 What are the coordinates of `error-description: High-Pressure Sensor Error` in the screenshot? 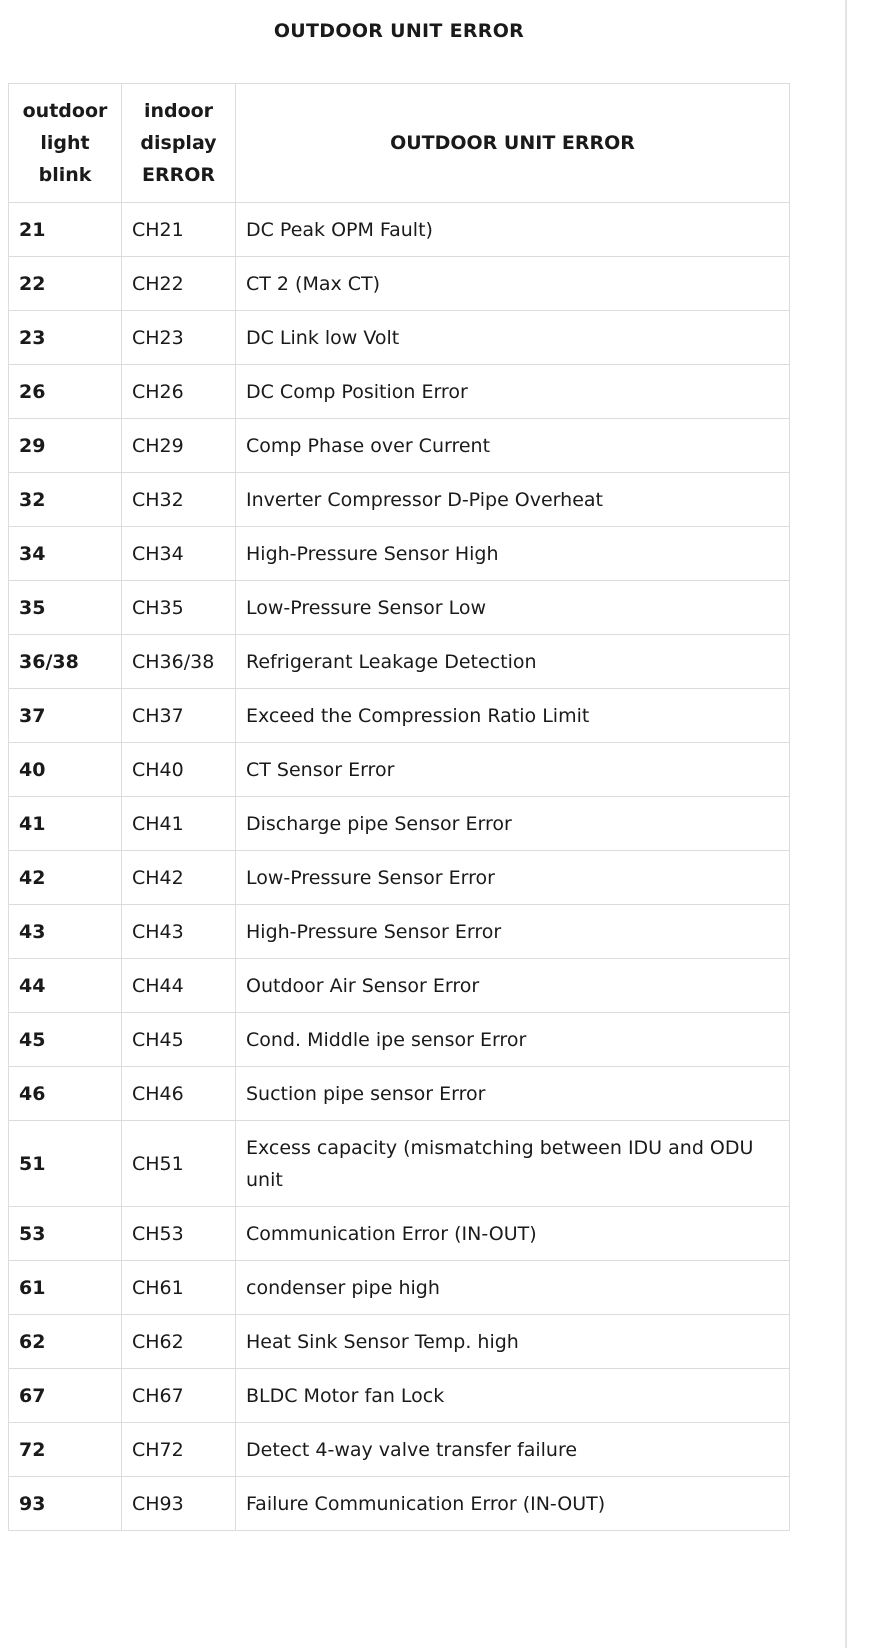 It's located at (512, 931).